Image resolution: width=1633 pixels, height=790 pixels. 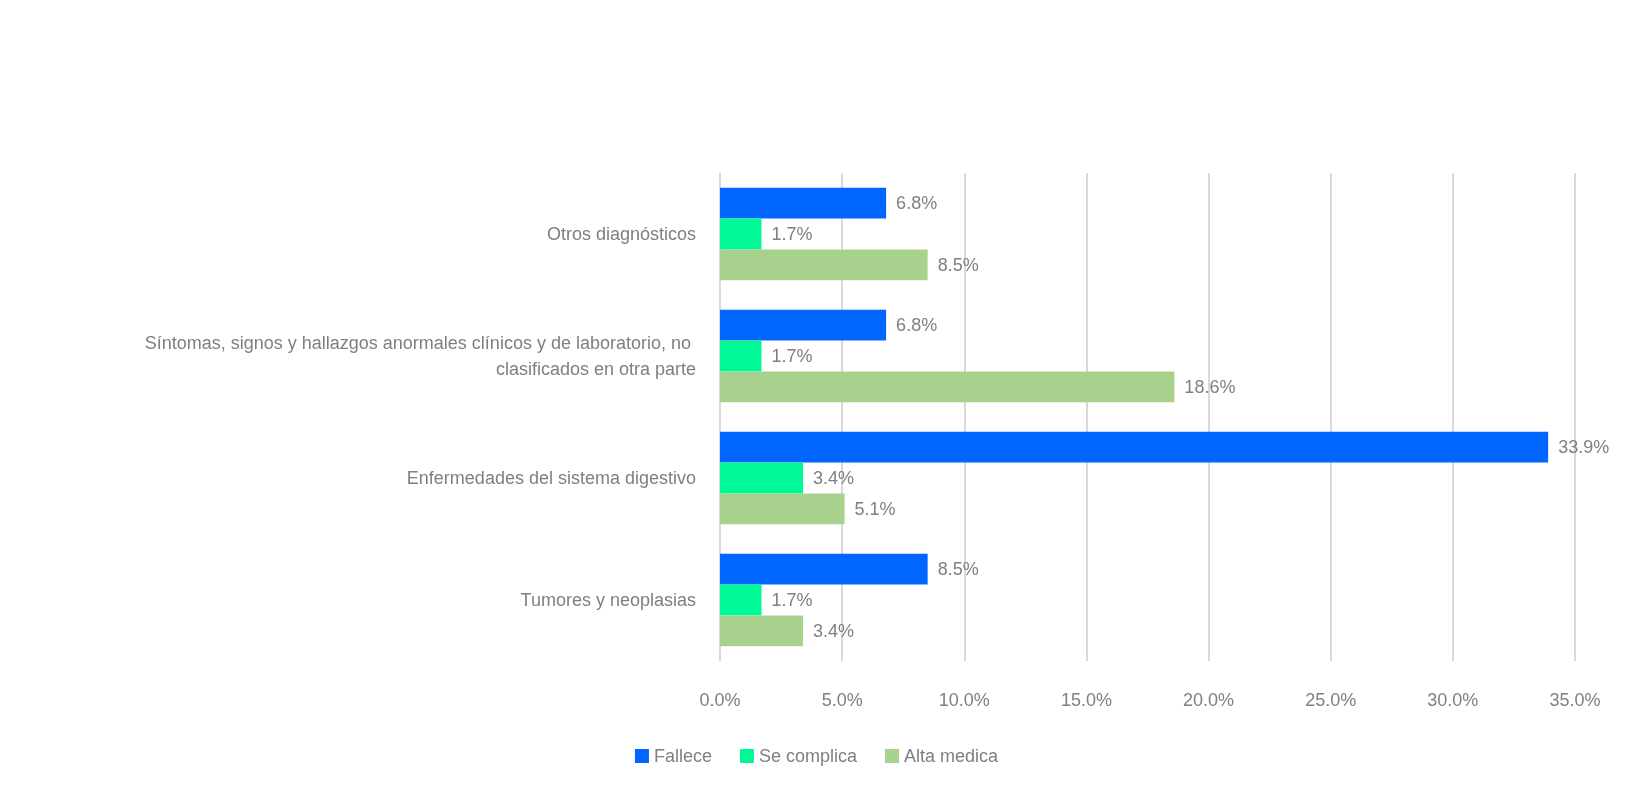 What do you see at coordinates (551, 478) in the screenshot?
I see `y-tick-label: Enfermedades del sistema digestivo` at bounding box center [551, 478].